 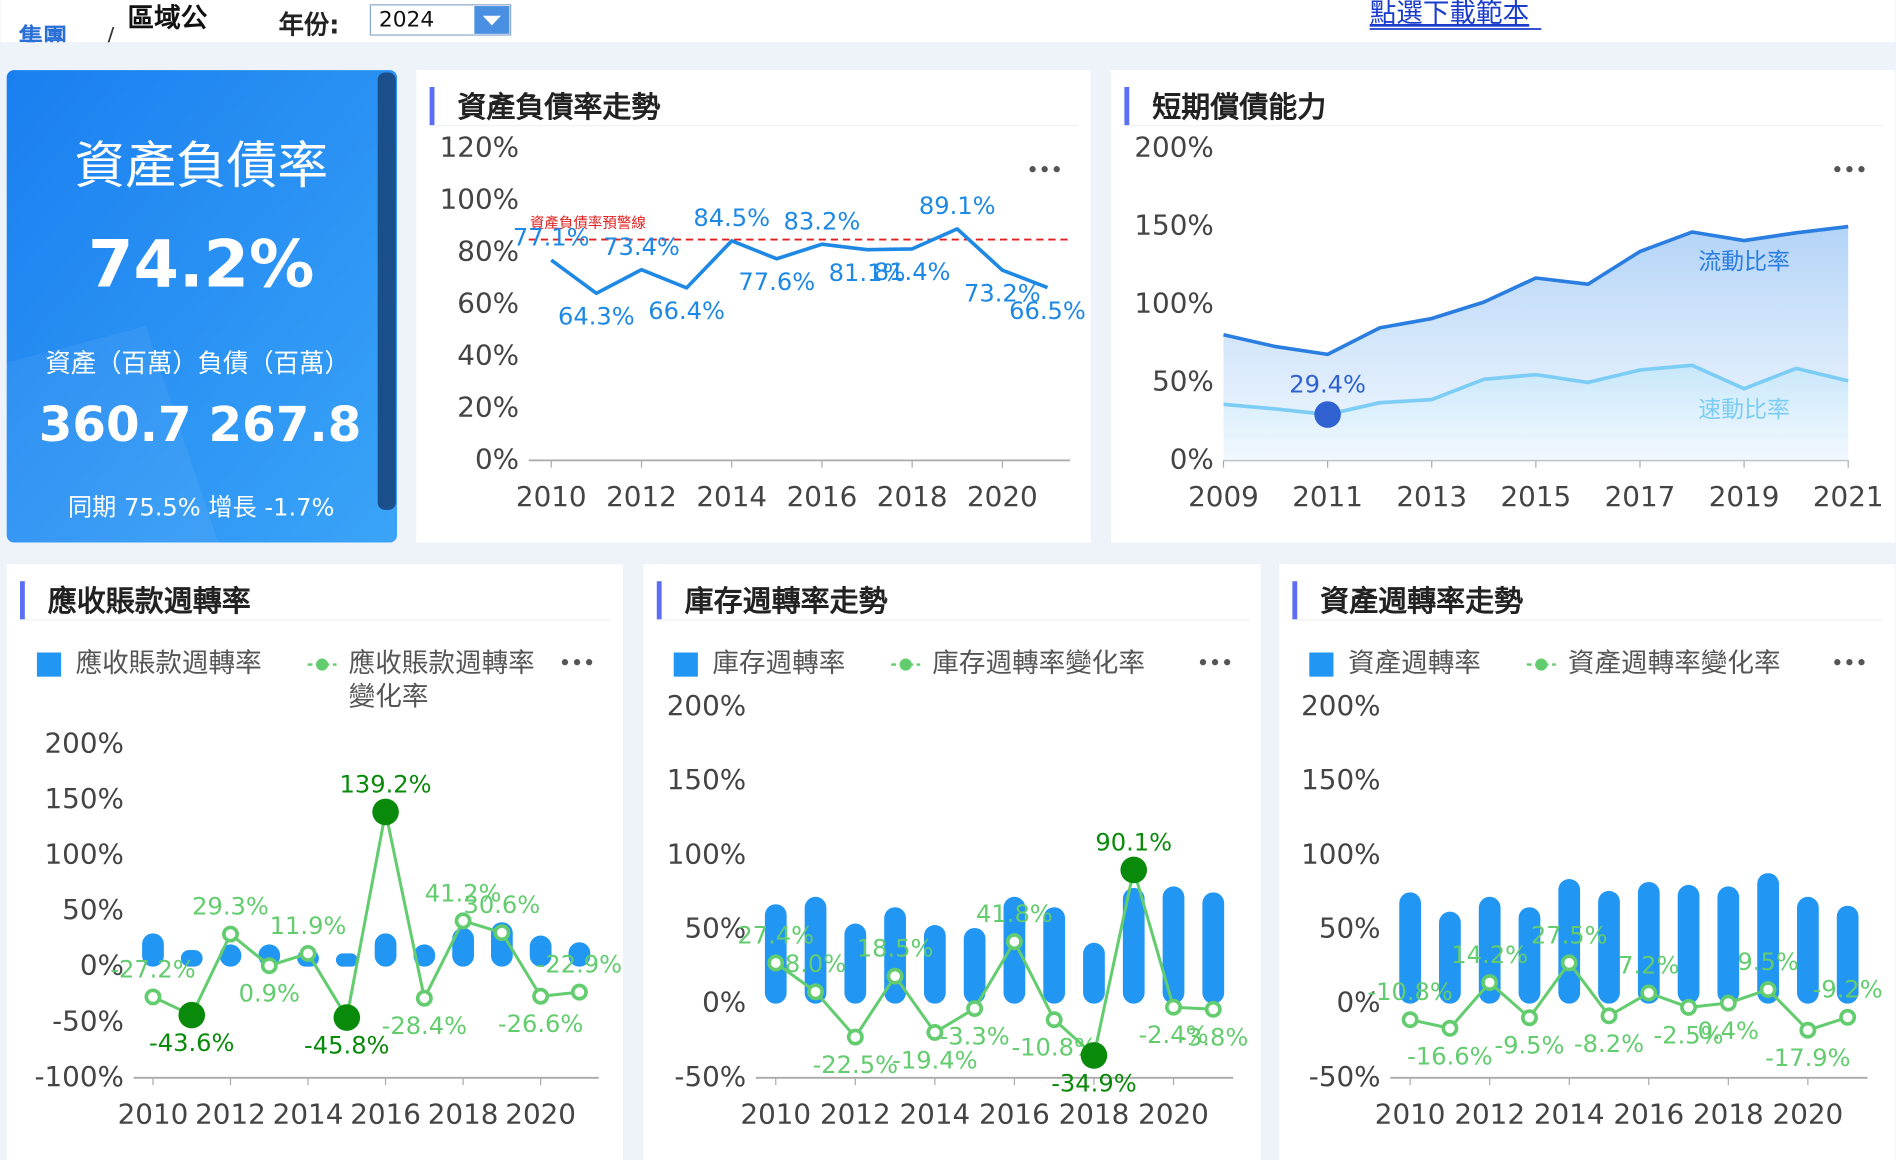 What do you see at coordinates (168, 664) in the screenshot?
I see `legend-label: 應收賬款週轉率` at bounding box center [168, 664].